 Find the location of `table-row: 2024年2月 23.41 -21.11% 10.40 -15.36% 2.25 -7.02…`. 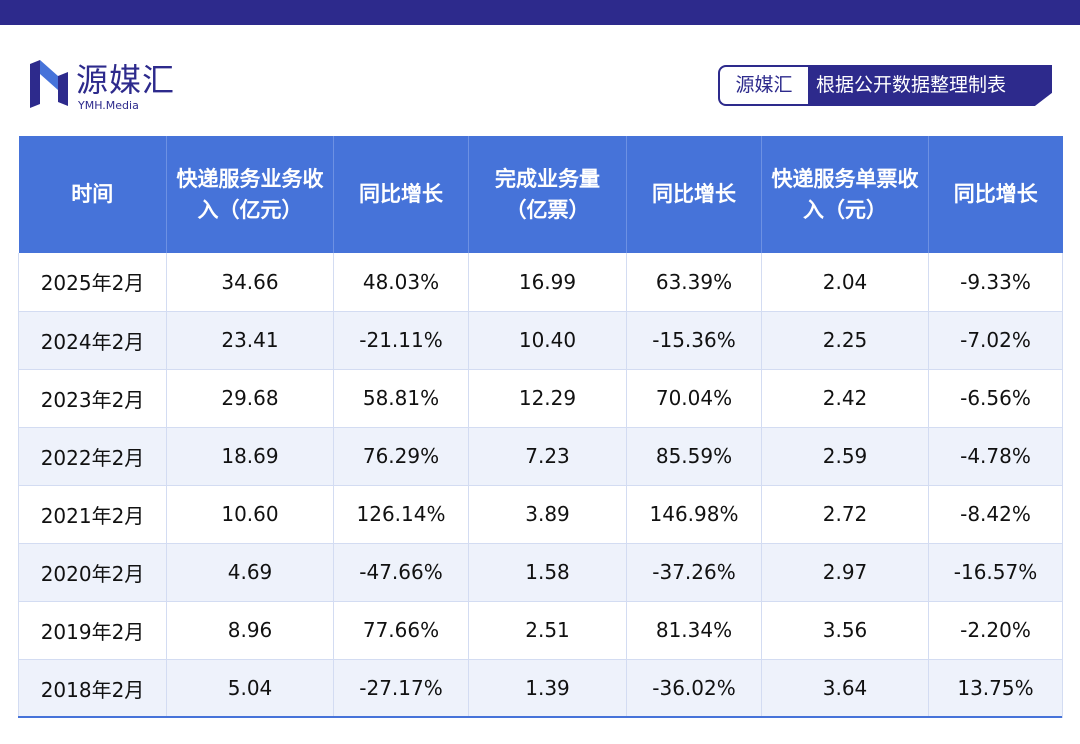

table-row: 2024年2月 23.41 -21.11% 10.40 -15.36% 2.25 -7.02… is located at coordinates (540, 340).